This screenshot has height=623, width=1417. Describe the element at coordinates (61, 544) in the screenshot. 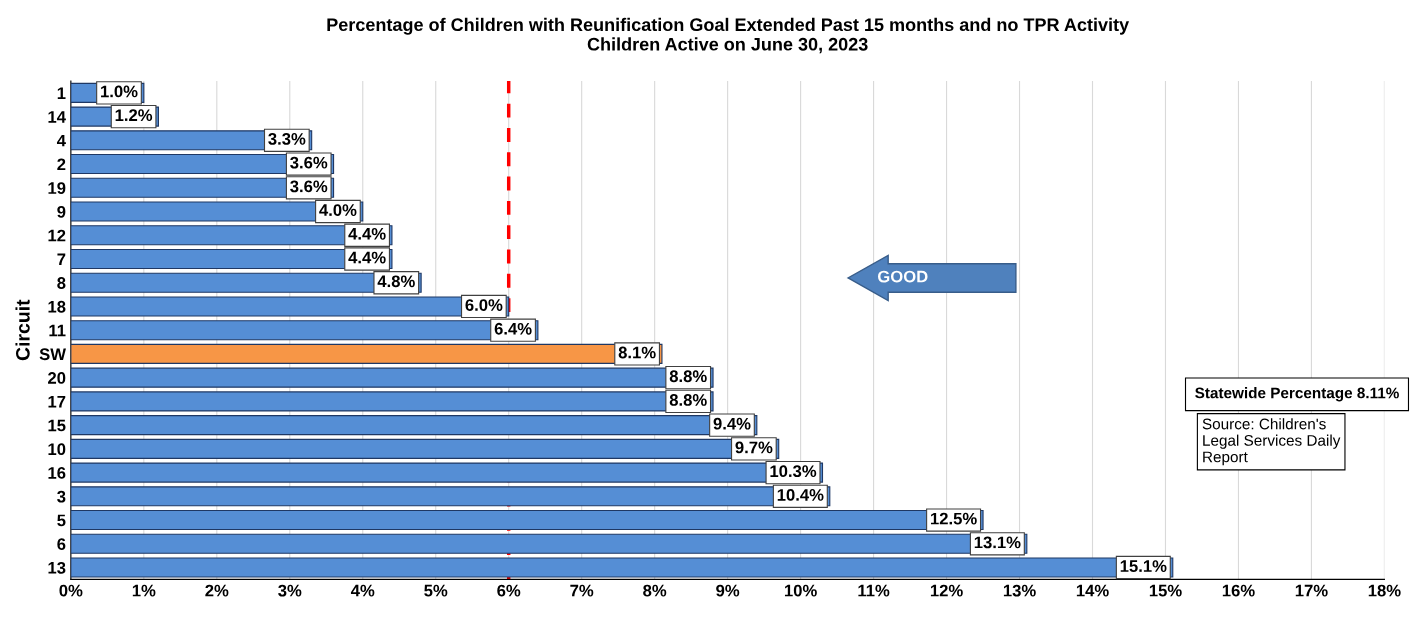

I see `y-tick-label: 6` at that location.